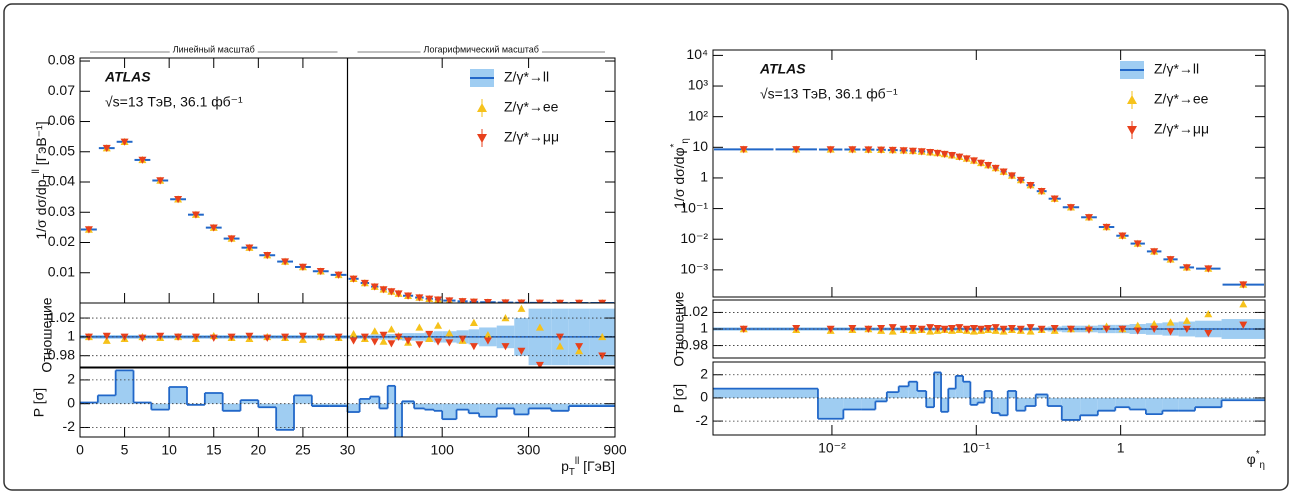 The width and height of the screenshot is (1292, 494). What do you see at coordinates (259, 450) in the screenshot?
I see `x-tick-label: 20` at bounding box center [259, 450].